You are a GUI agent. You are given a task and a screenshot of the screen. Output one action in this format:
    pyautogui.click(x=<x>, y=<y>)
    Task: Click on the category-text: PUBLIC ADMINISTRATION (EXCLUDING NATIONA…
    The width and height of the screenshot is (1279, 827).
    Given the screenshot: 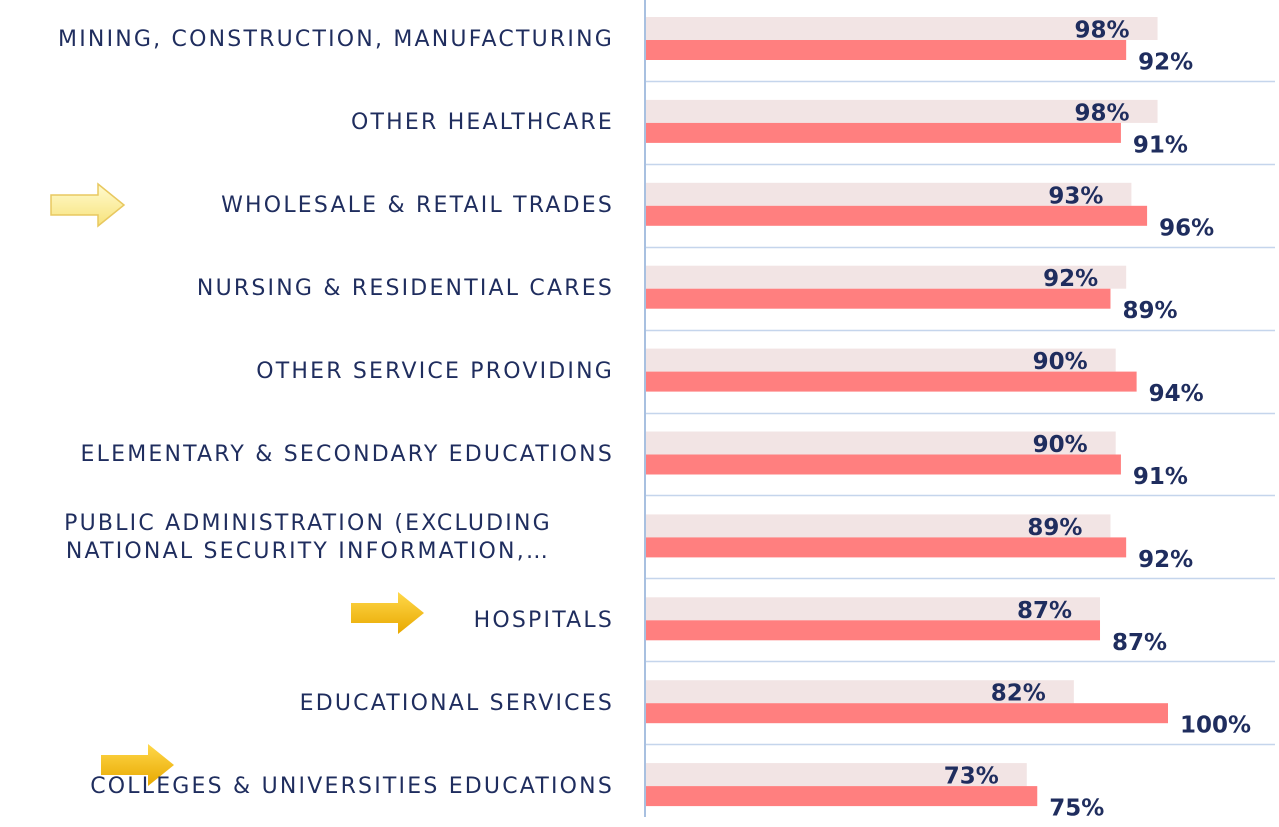 What is the action you would take?
    pyautogui.click(x=308, y=537)
    